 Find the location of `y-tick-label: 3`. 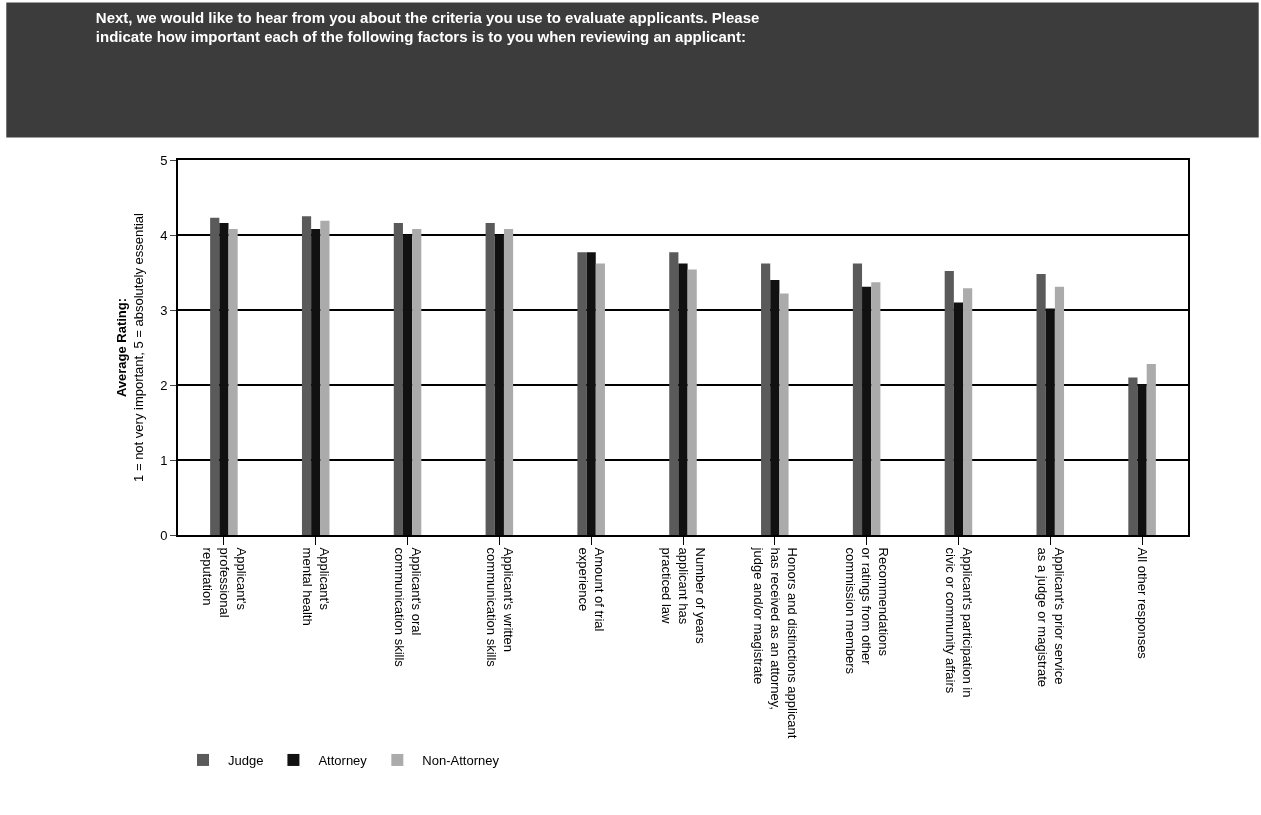

y-tick-label: 3 is located at coordinates (164, 310).